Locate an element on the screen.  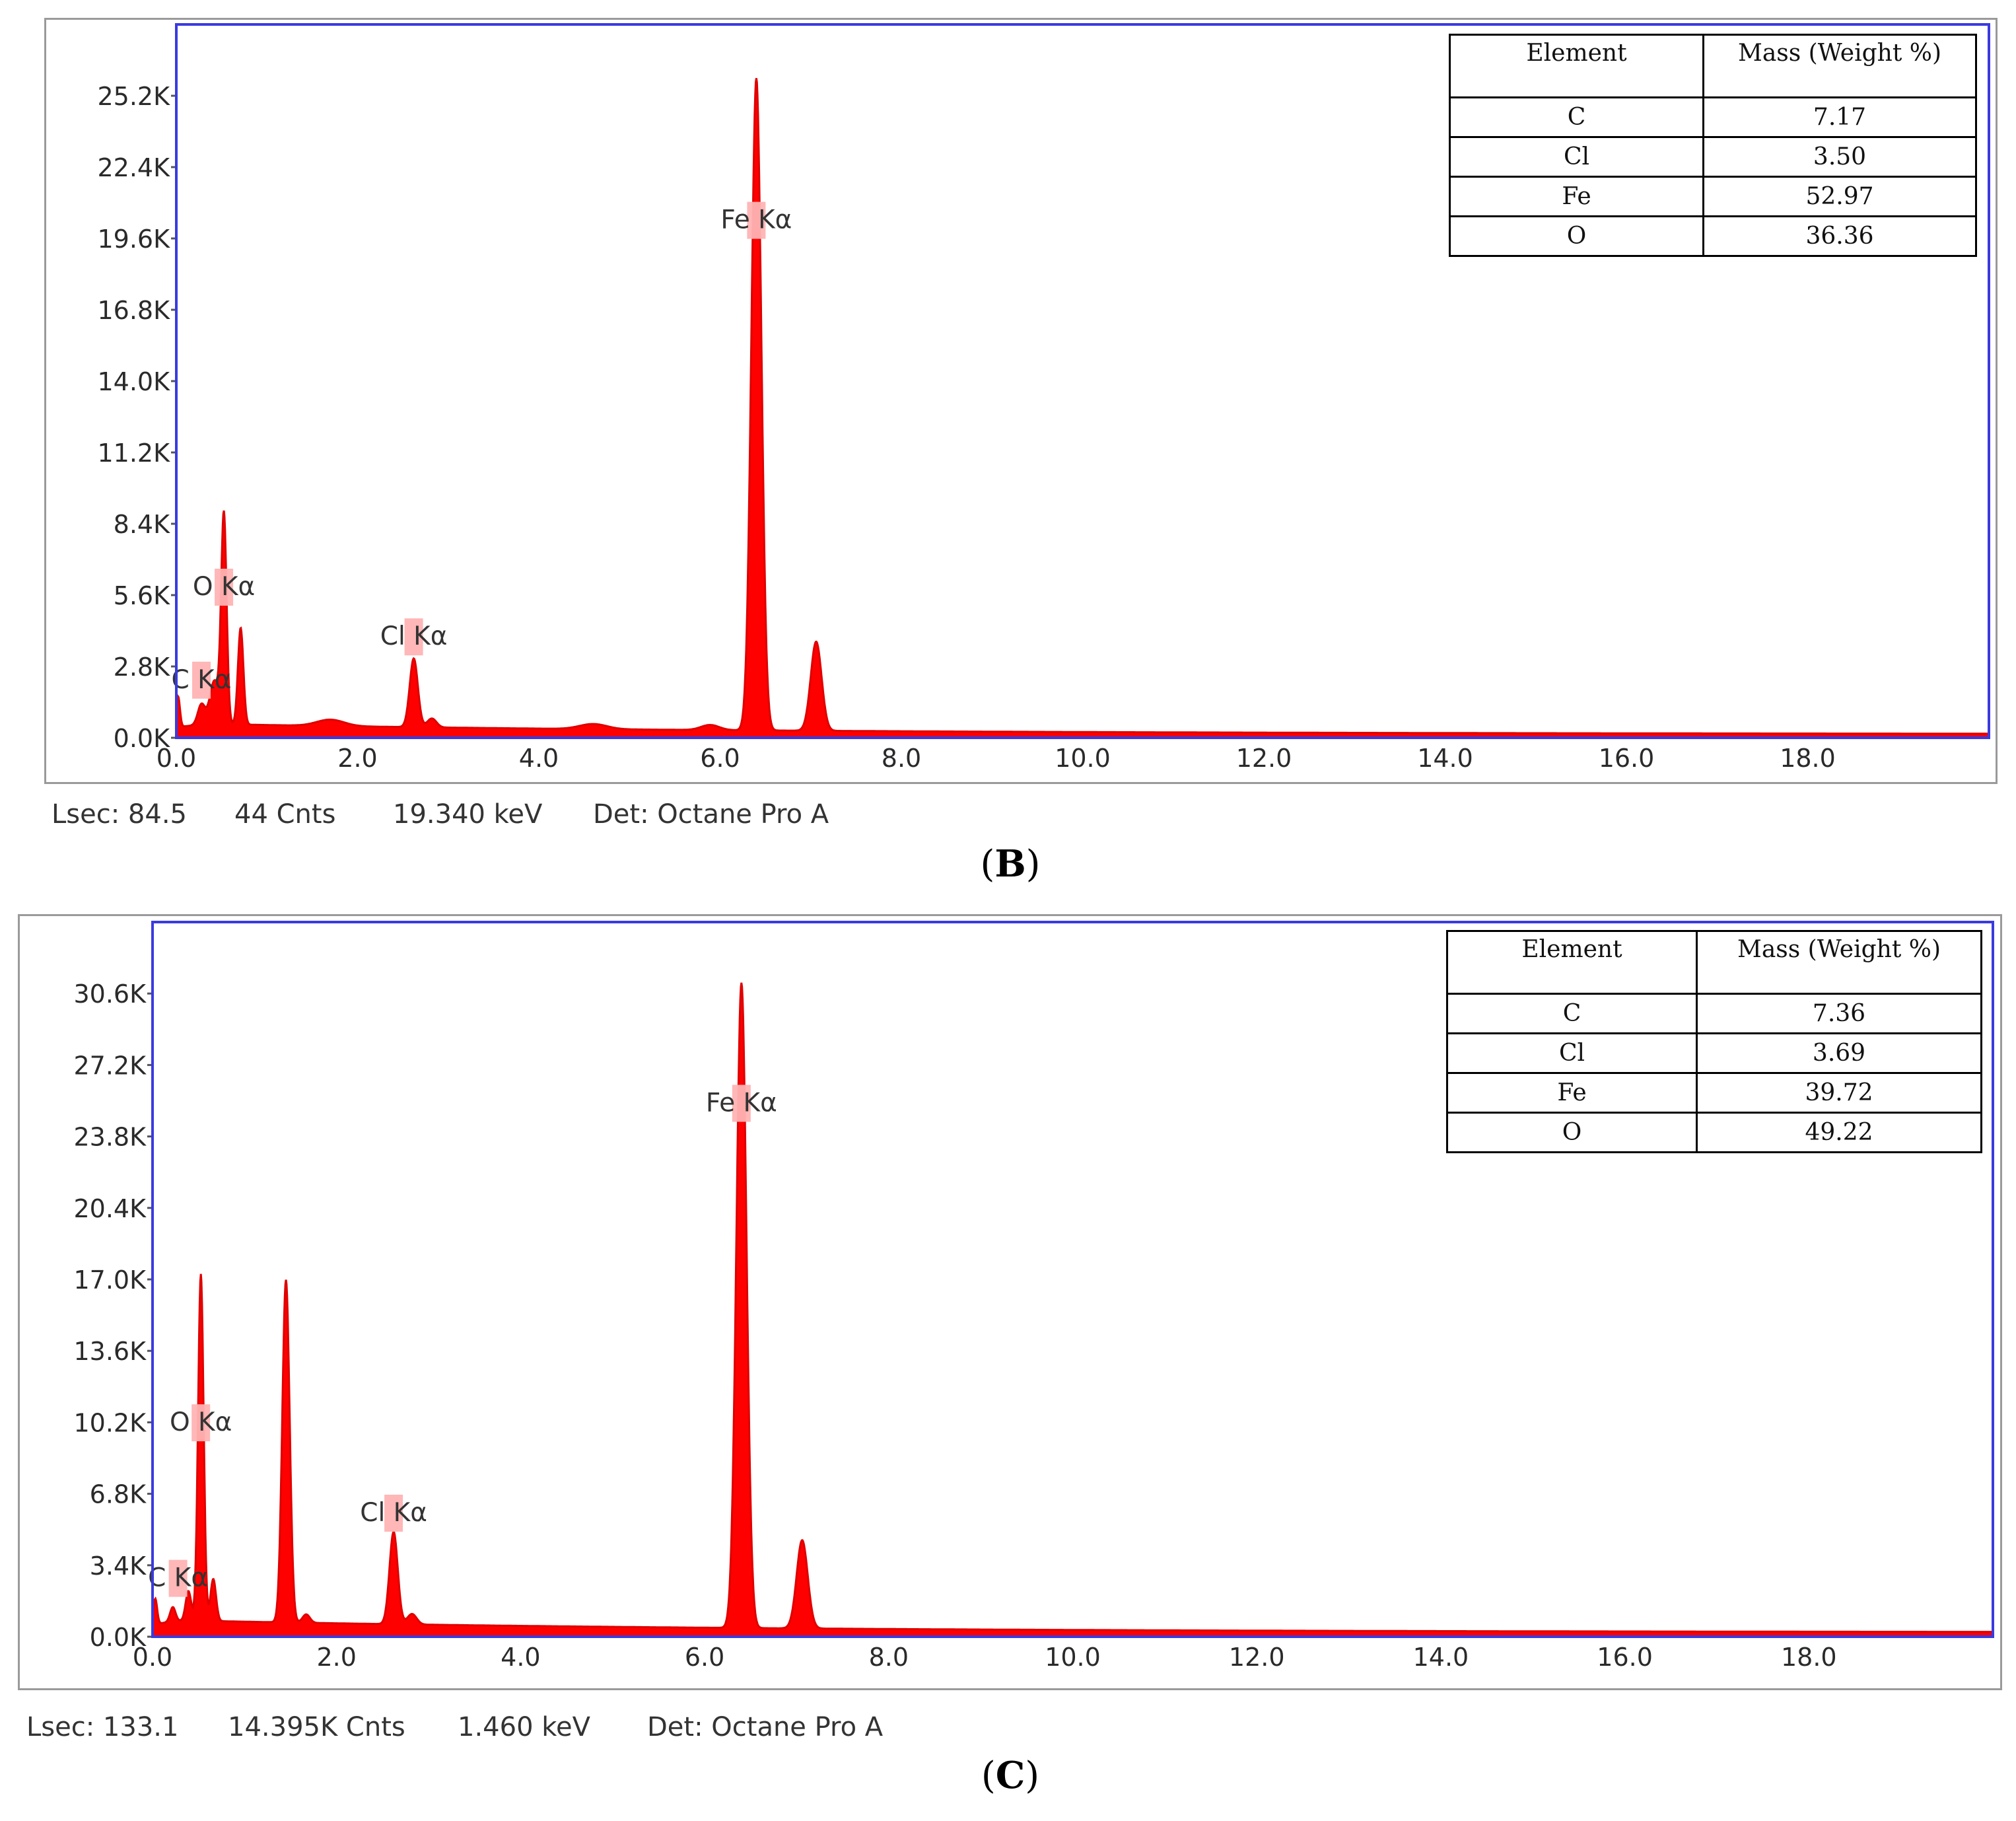
x-tick-label: 18.0 is located at coordinates (1808, 758).